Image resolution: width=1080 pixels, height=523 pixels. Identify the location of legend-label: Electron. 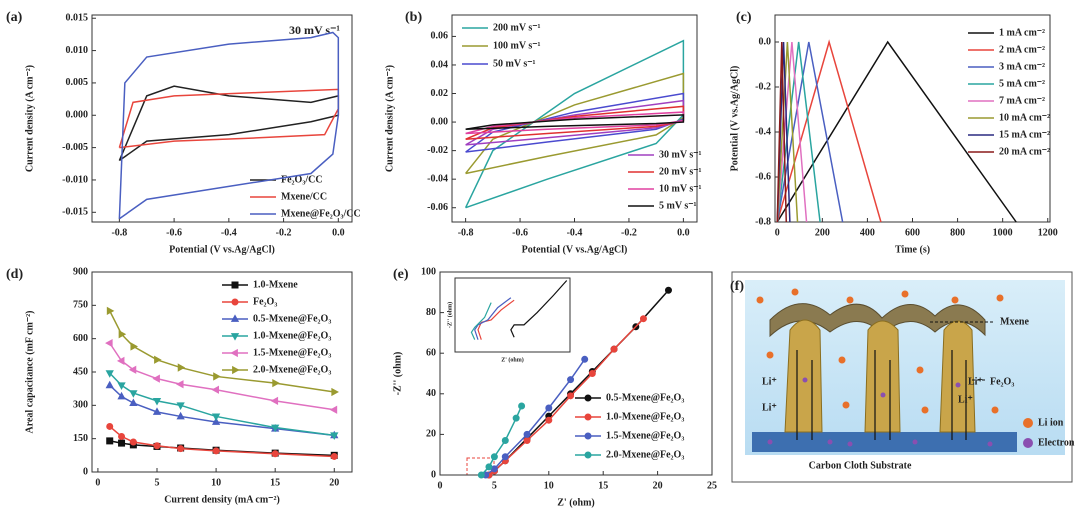
(1056, 442).